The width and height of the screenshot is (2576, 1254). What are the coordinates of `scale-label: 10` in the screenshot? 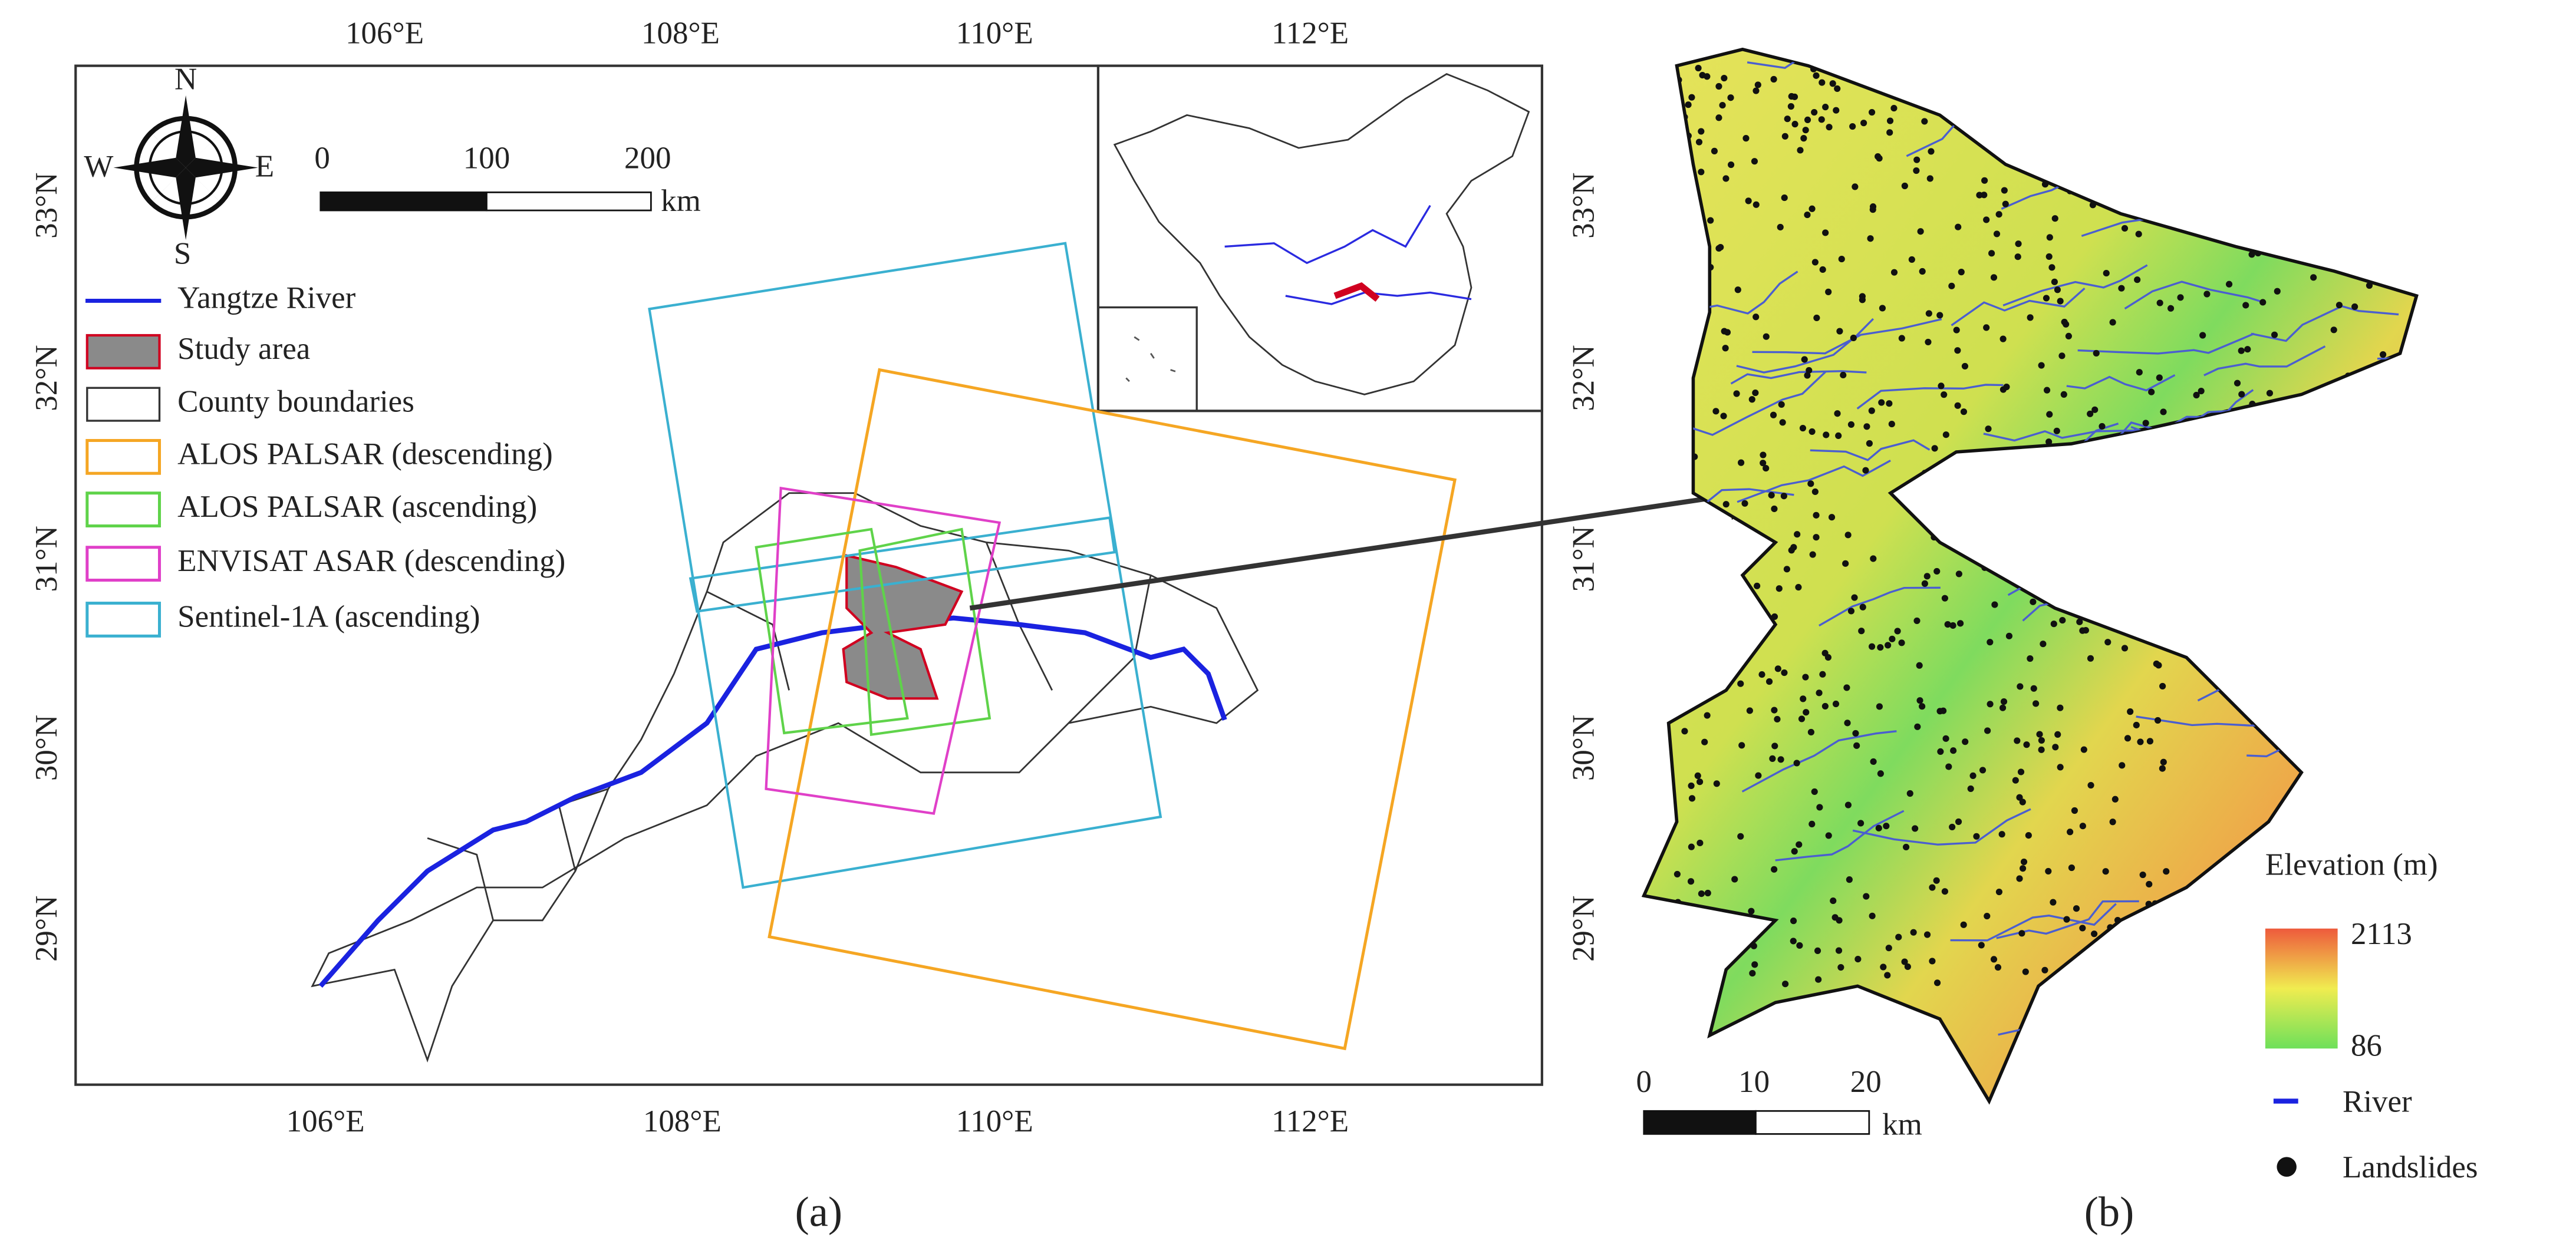 It's located at (1754, 1082).